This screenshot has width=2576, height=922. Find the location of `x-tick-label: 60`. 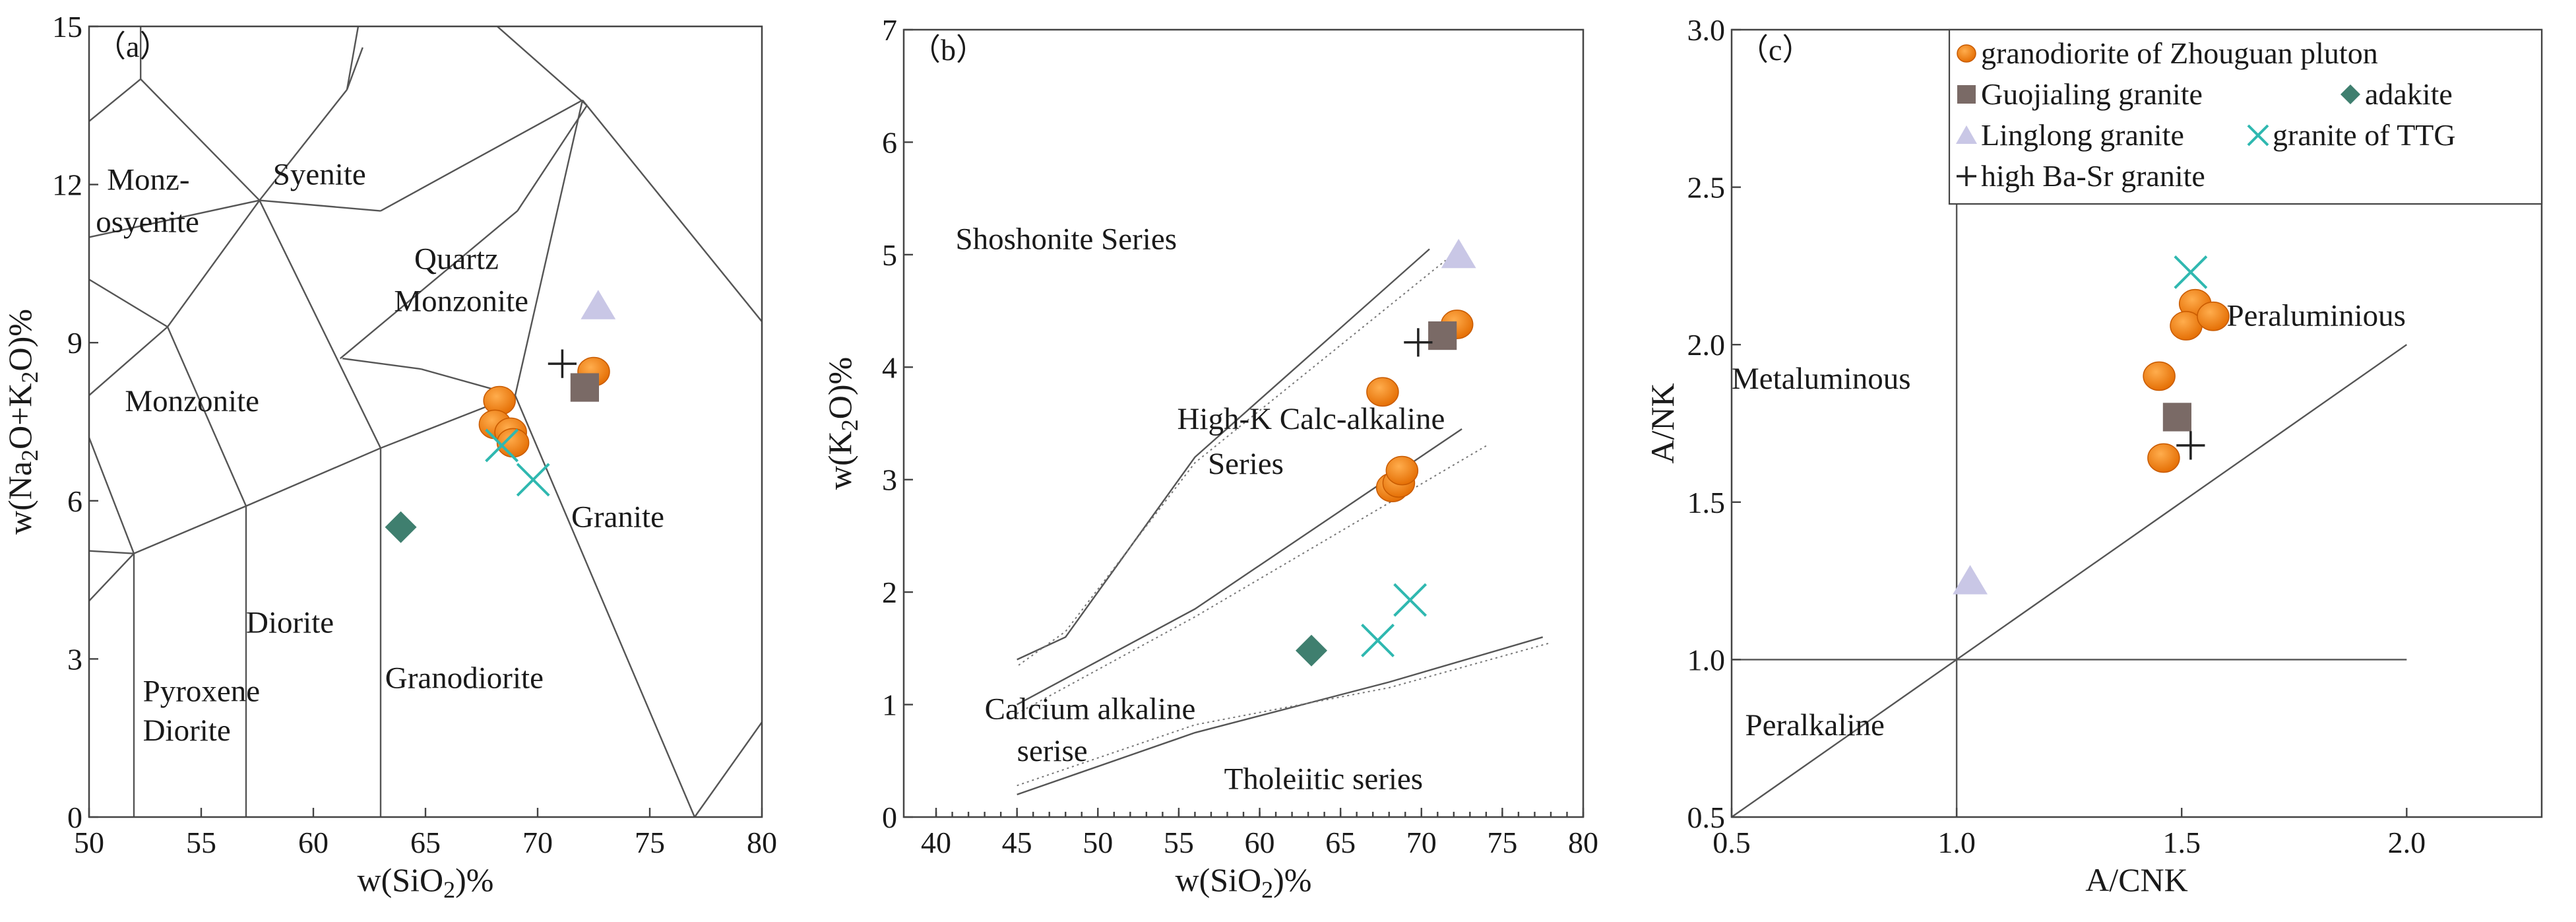

x-tick-label: 60 is located at coordinates (313, 842).